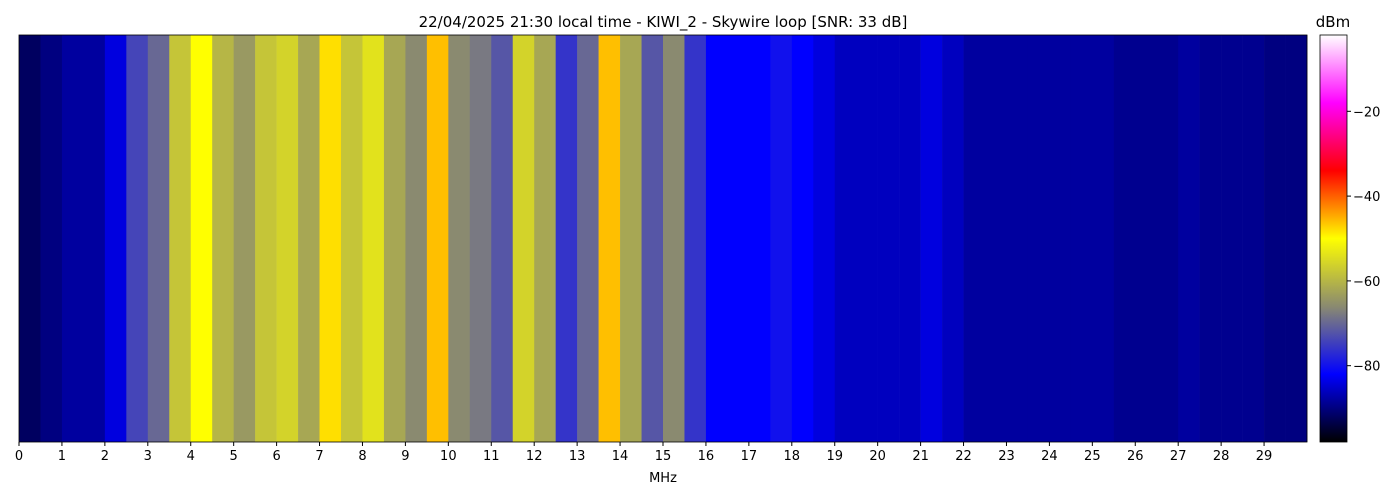  Describe the element at coordinates (663, 456) in the screenshot. I see `x-tick-label: 15` at that location.